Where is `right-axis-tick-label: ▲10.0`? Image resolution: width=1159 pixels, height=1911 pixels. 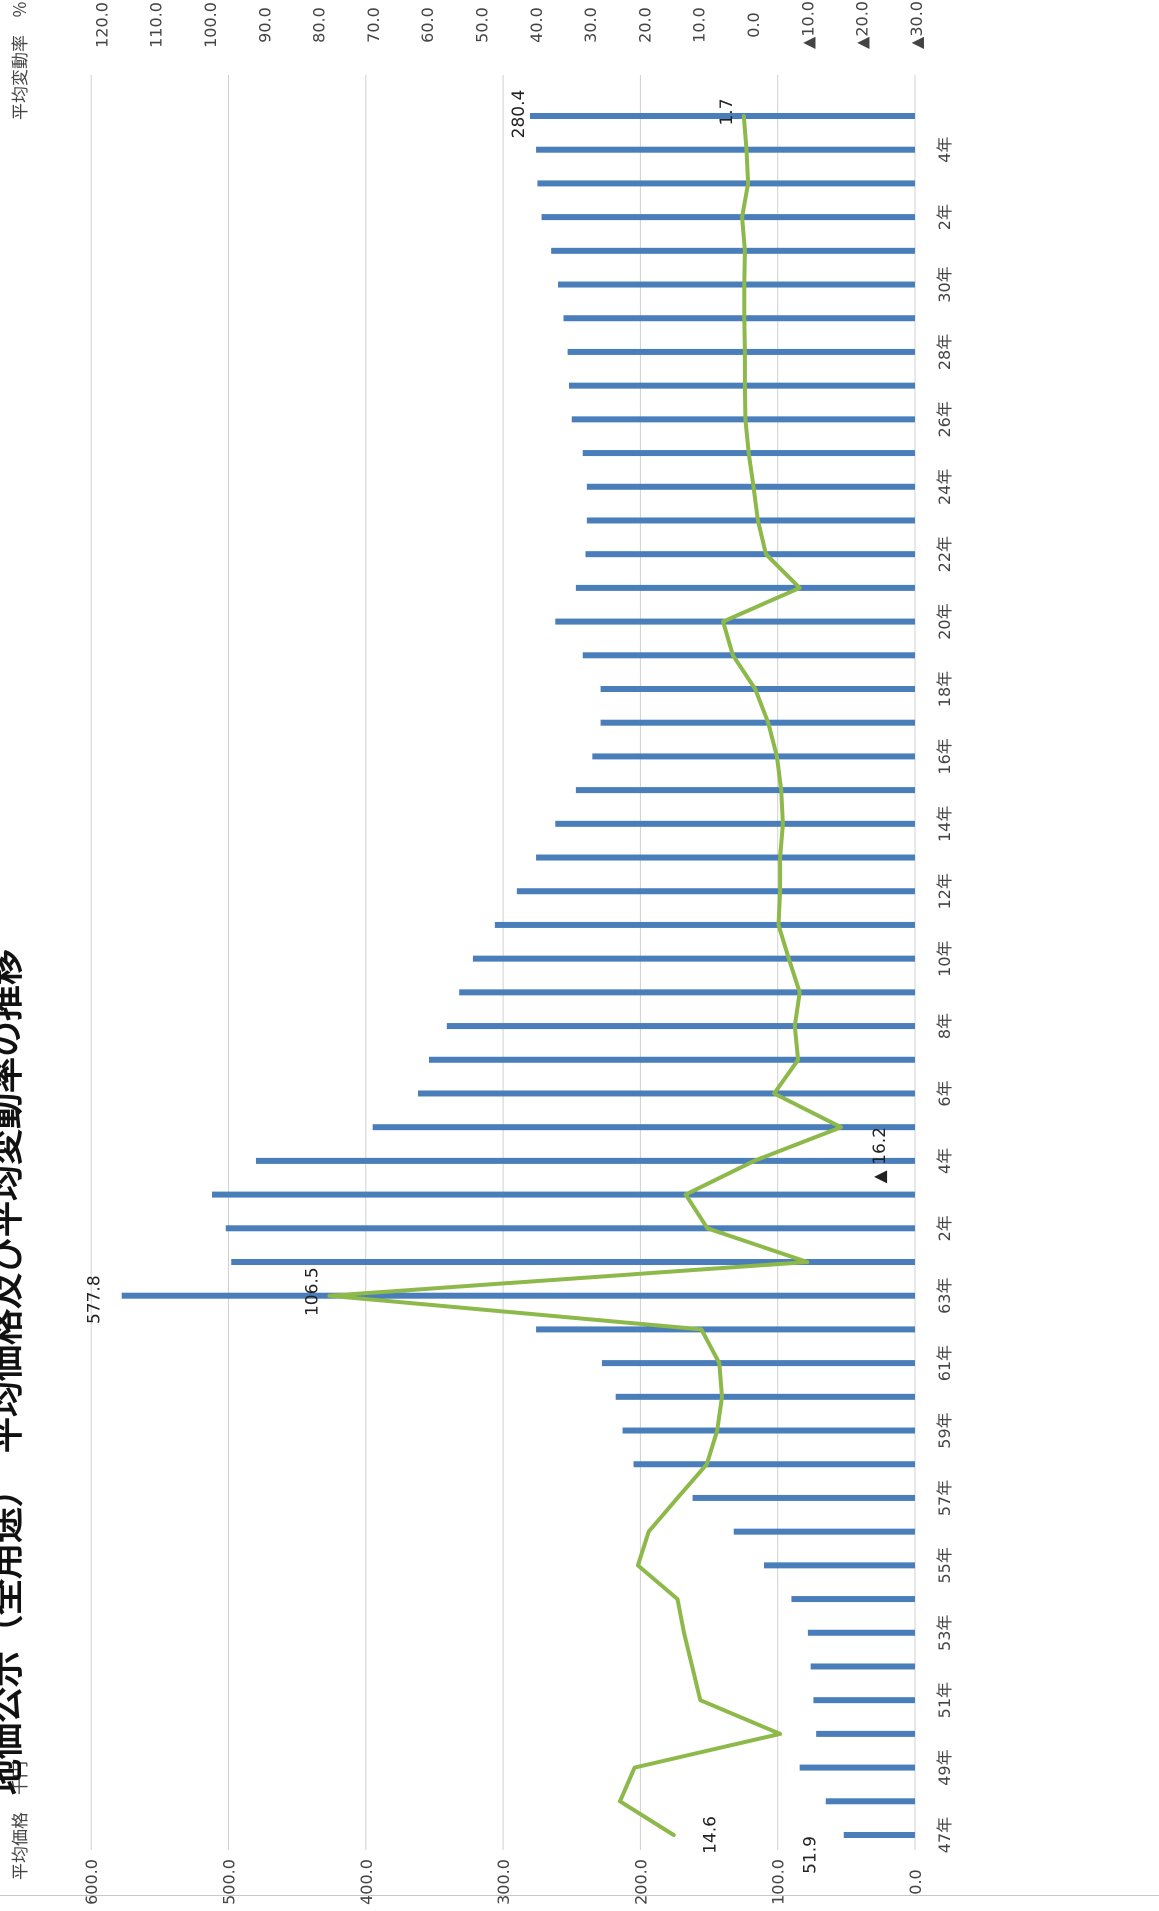 right-axis-tick-label: ▲10.0 is located at coordinates (807, 25).